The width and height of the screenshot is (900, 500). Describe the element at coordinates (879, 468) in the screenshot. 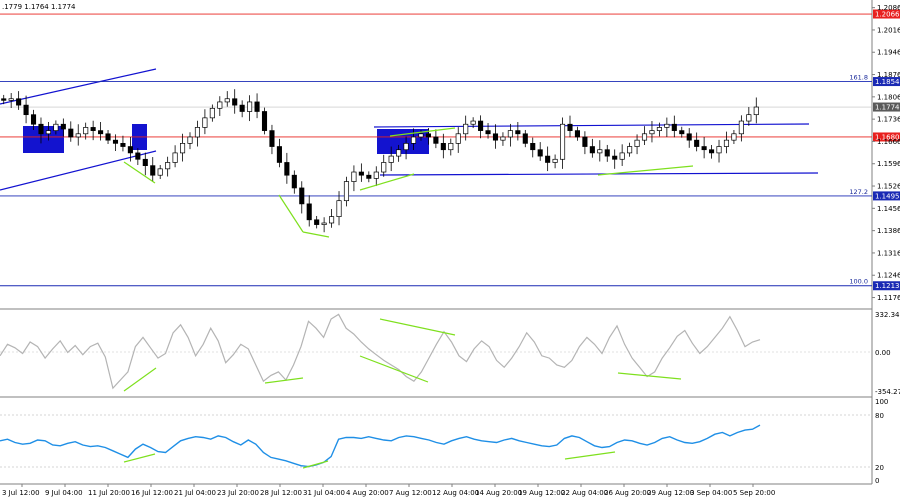

I see `rsi-label-20: 20` at that location.